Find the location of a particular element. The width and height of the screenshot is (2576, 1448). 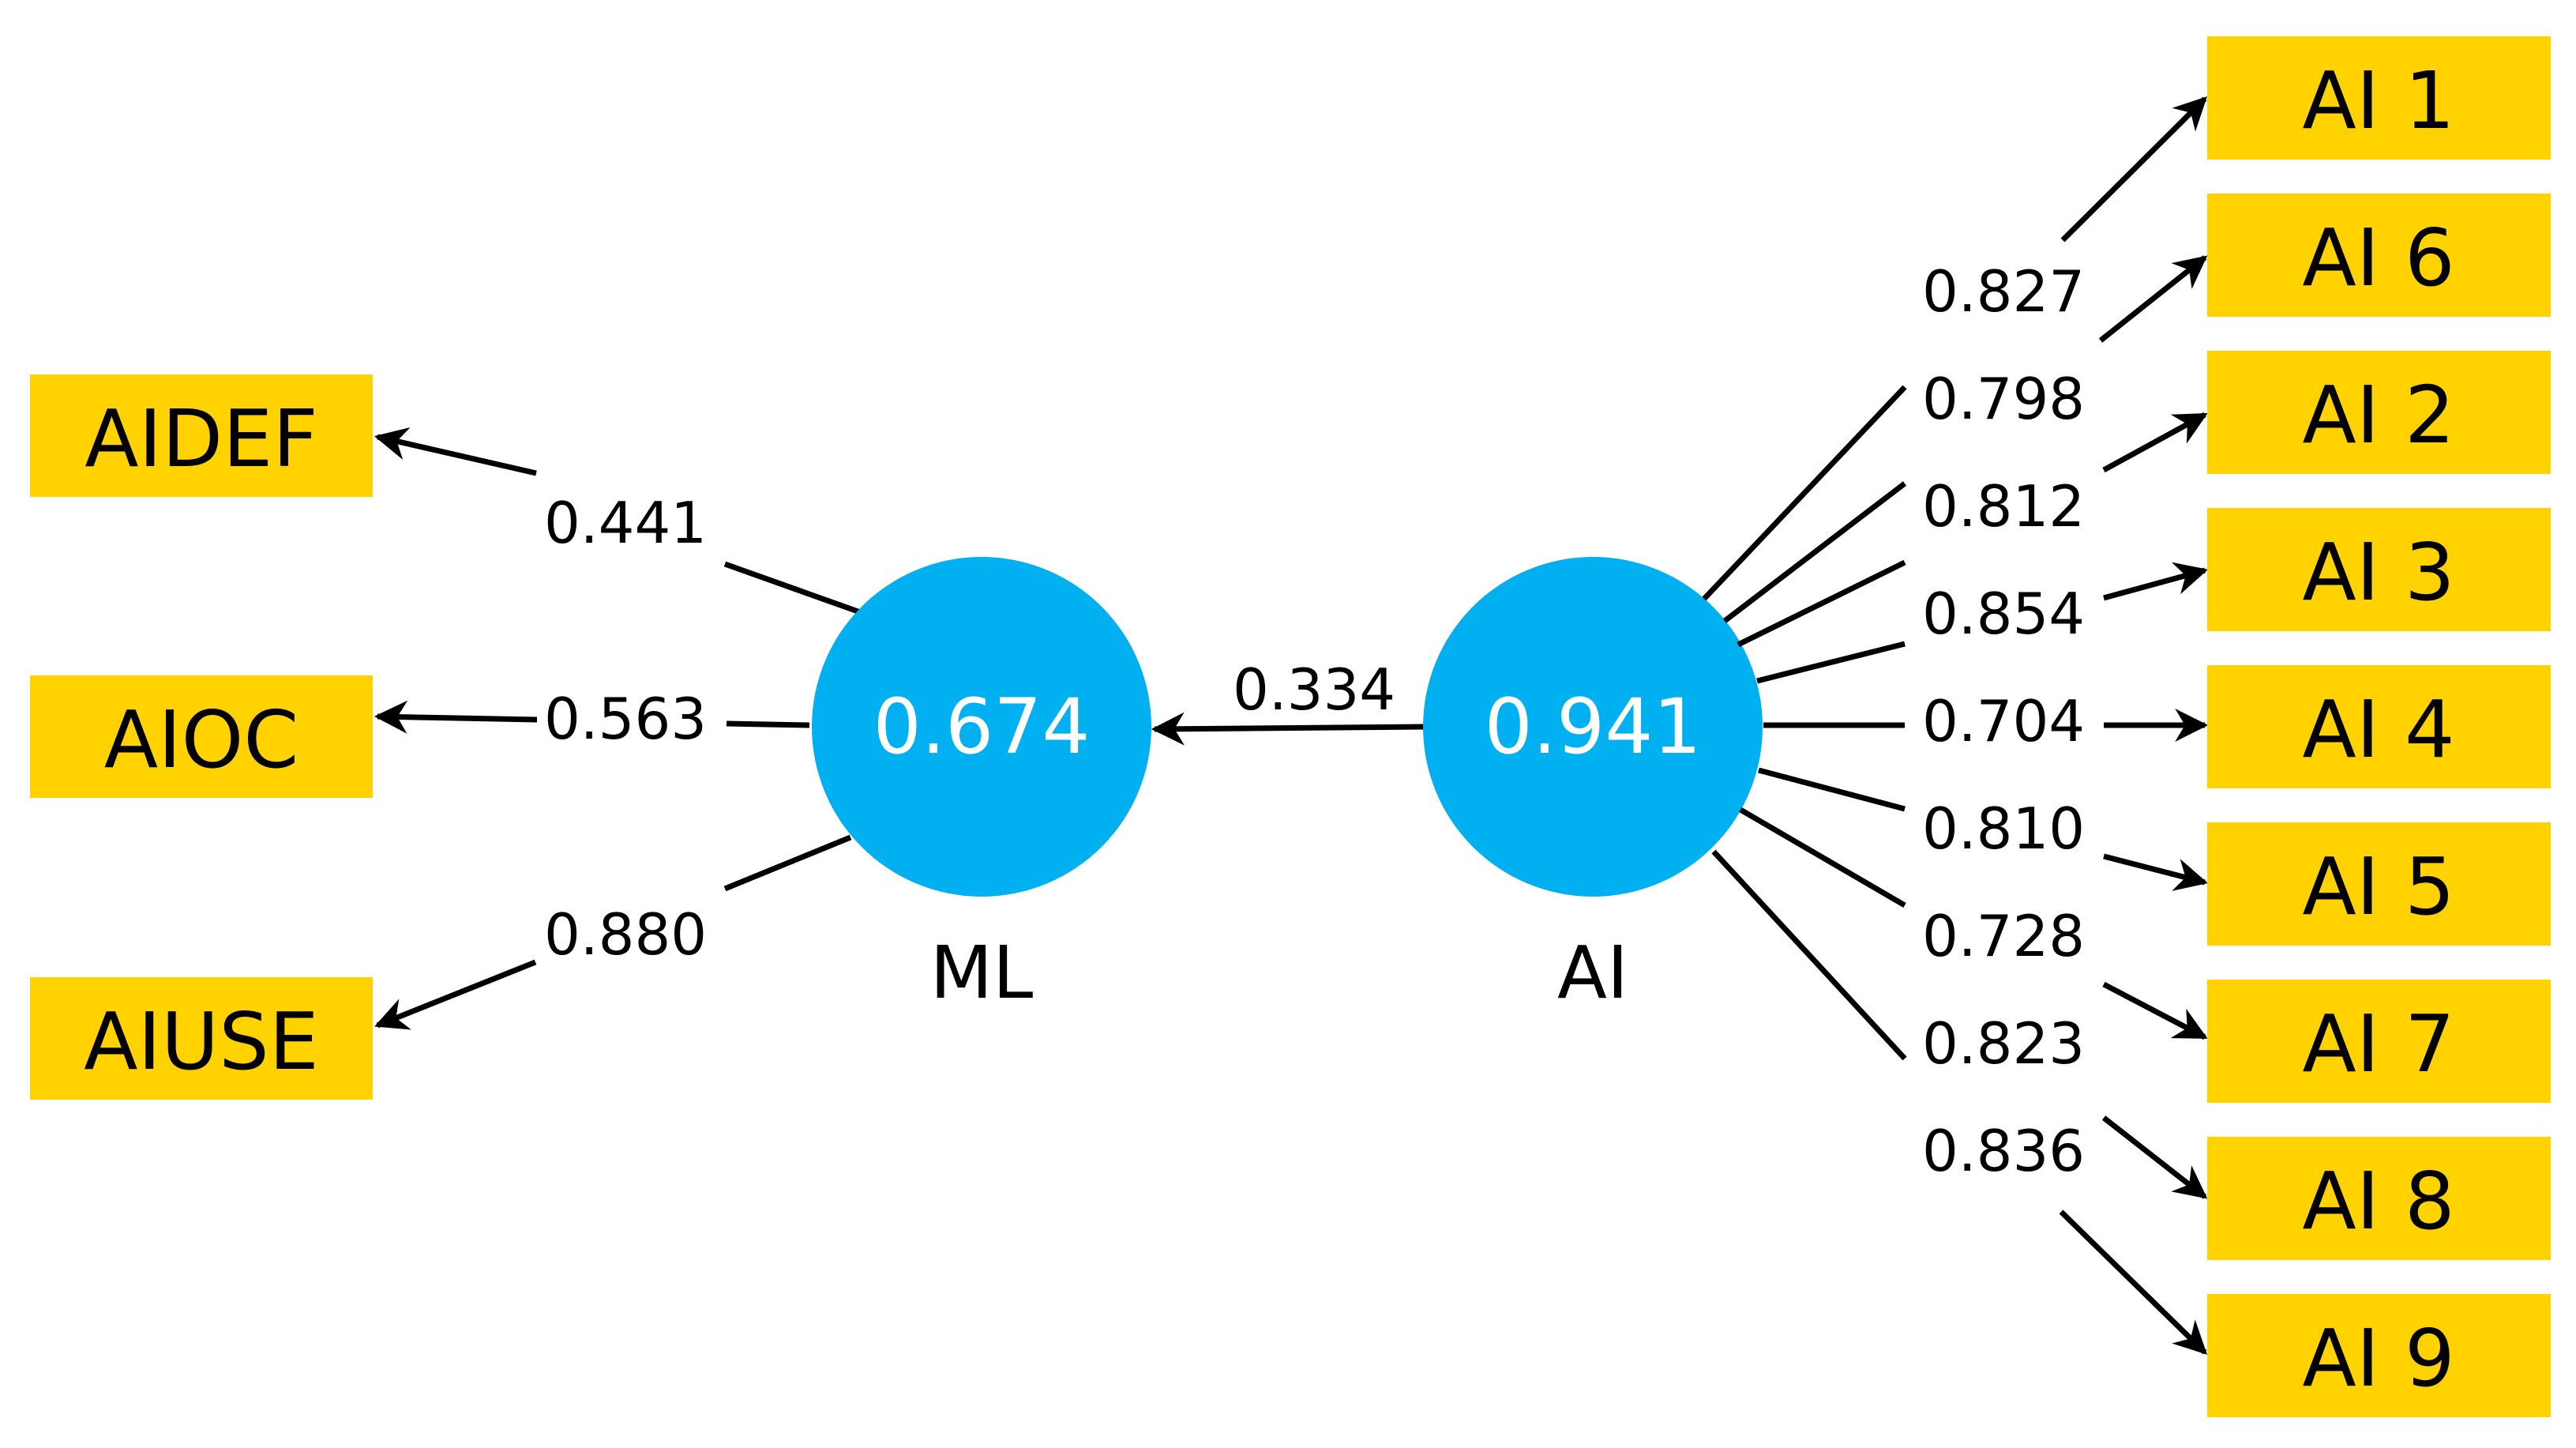

indicator-label-ai2: AI 2 is located at coordinates (2378, 415).